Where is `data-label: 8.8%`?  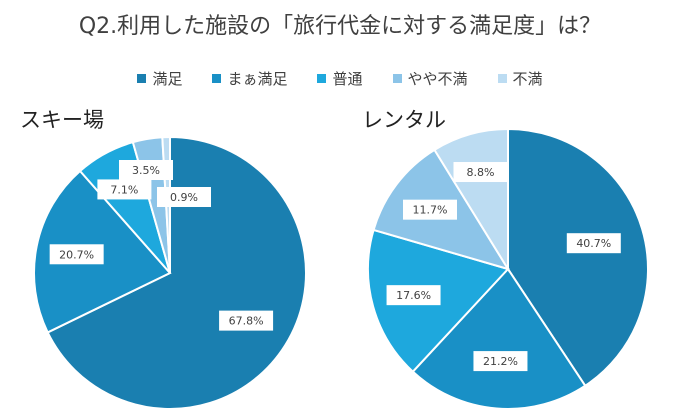 data-label: 8.8% is located at coordinates (480, 172).